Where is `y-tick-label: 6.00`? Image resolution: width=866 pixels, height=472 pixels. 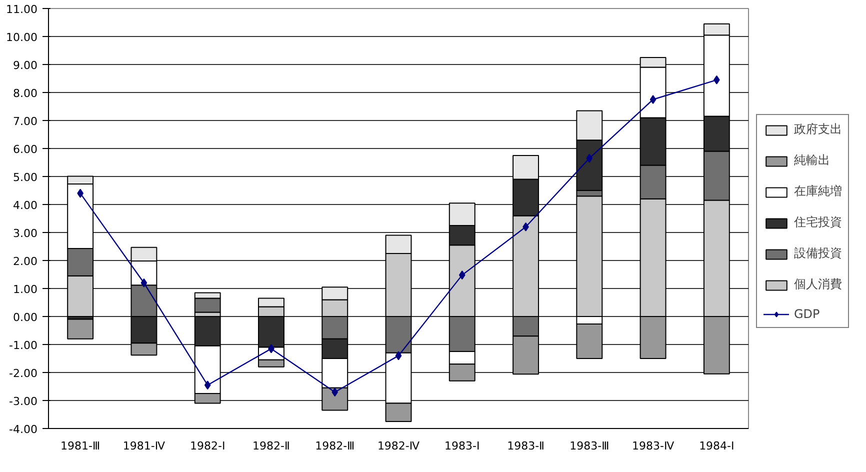
y-tick-label: 6.00 is located at coordinates (25, 149).